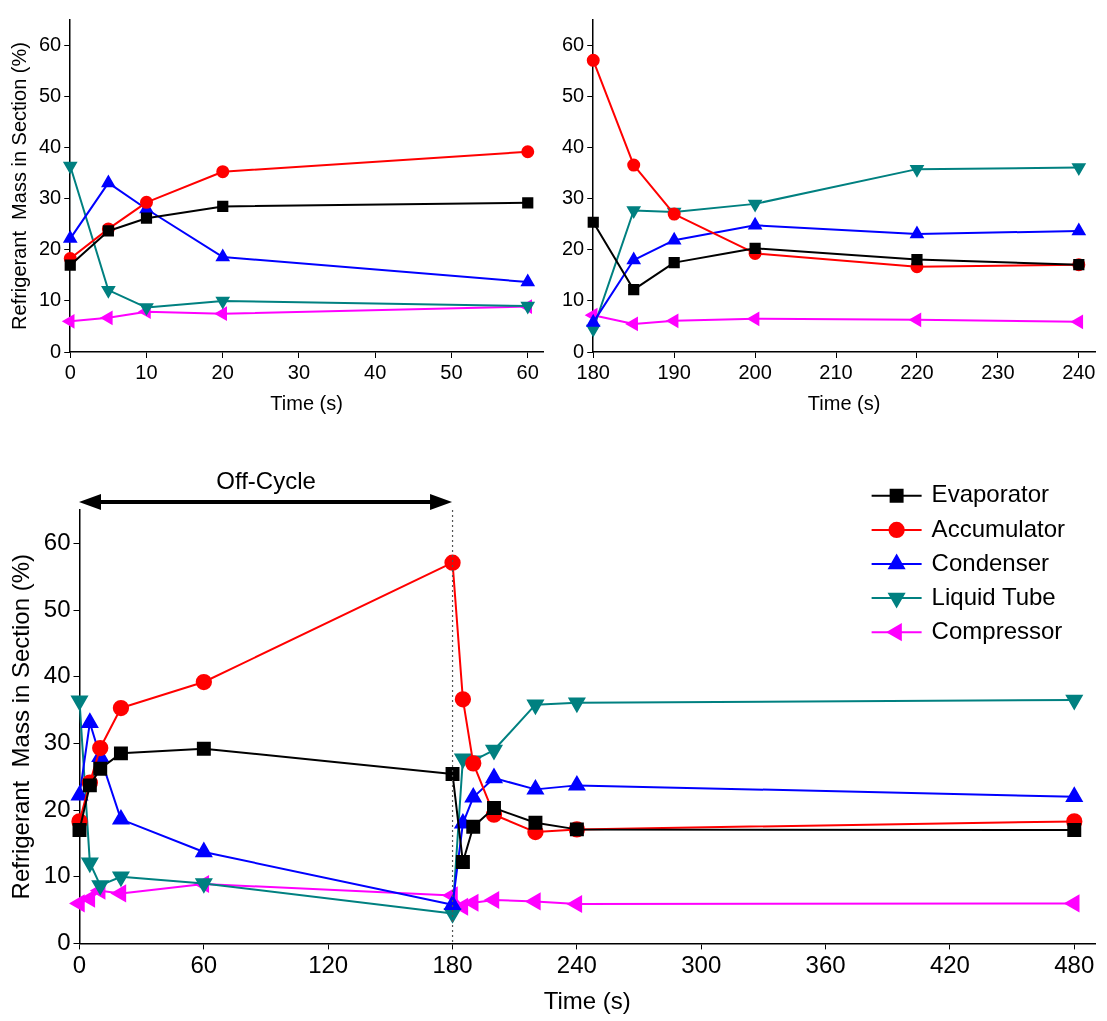 Image resolution: width=1107 pixels, height=1021 pixels. What do you see at coordinates (146, 371) in the screenshot?
I see `x-tick-label: 10` at bounding box center [146, 371].